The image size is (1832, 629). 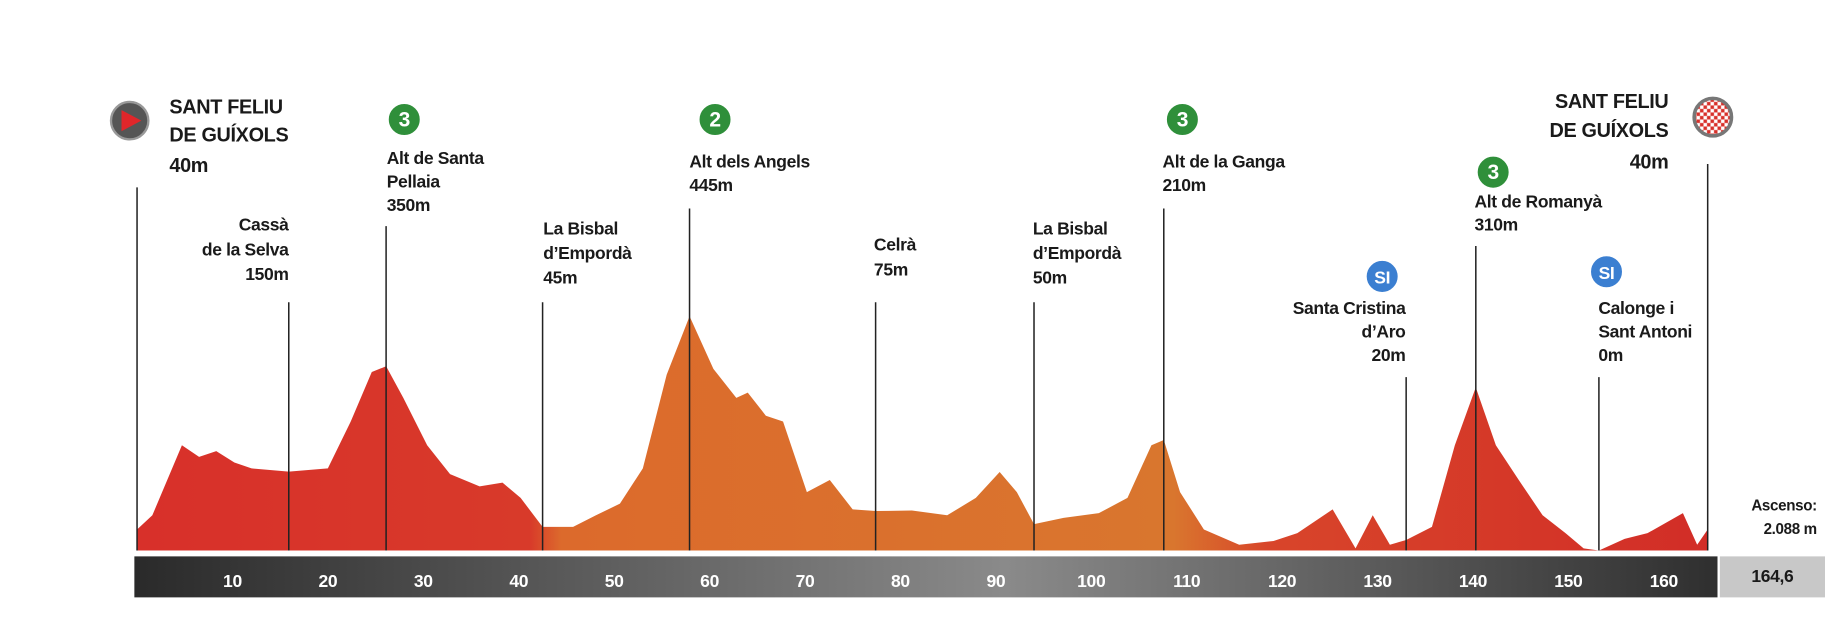 I want to click on location-elevation: 350m, so click(x=408, y=205).